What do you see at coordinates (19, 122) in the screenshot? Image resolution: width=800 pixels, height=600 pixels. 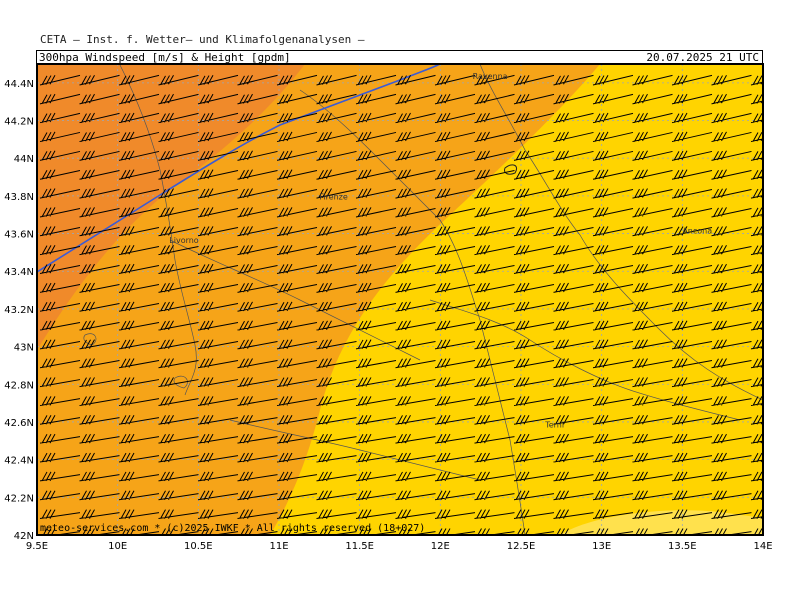 I see `lat-tick-label: 44.2N` at bounding box center [19, 122].